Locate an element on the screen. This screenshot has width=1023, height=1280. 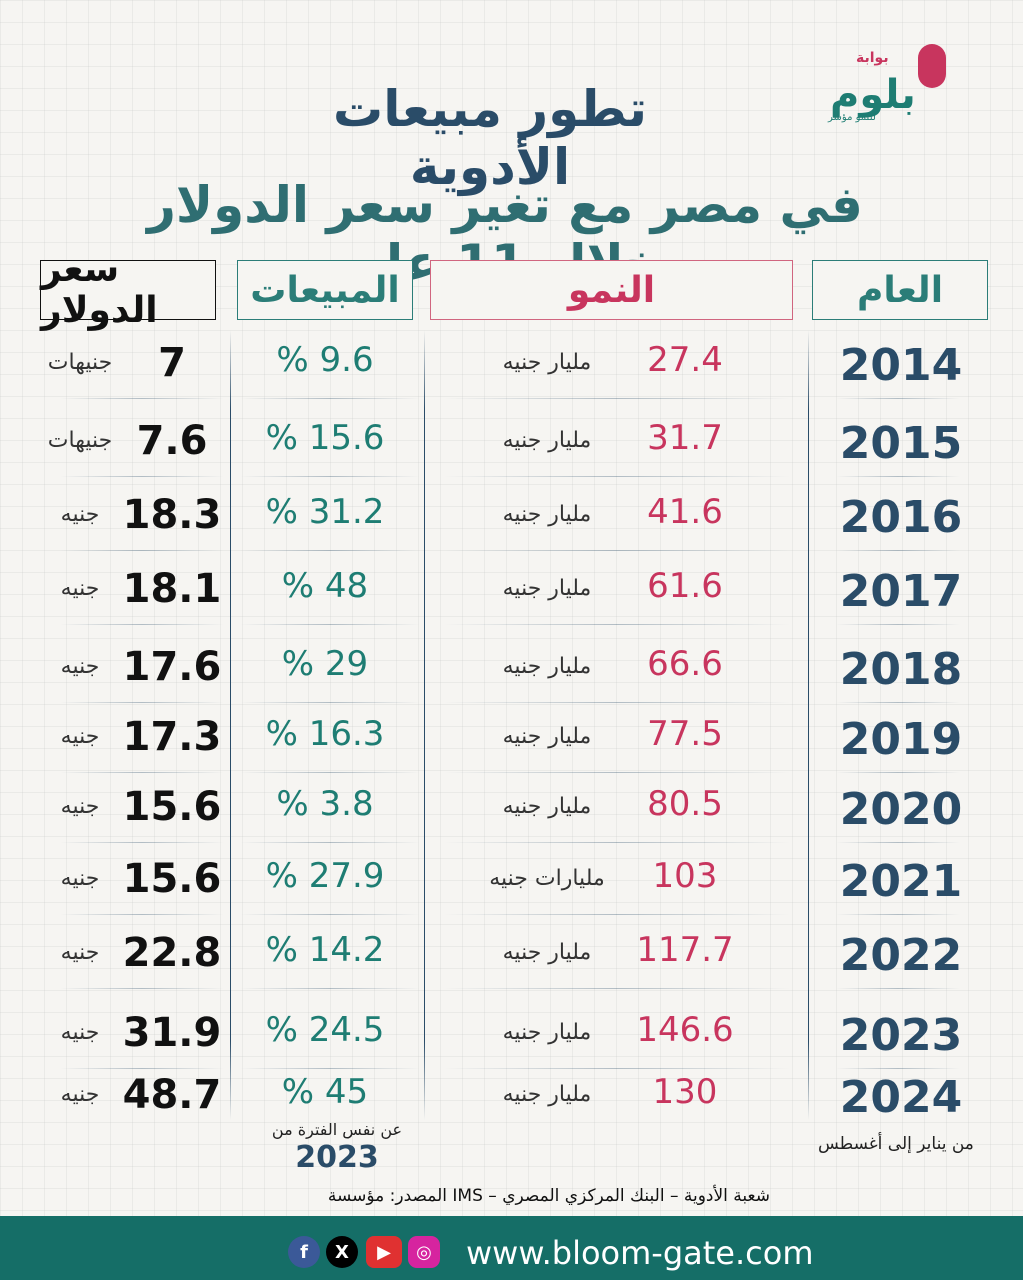
year-cell: 2015 is located at coordinates (901, 443).